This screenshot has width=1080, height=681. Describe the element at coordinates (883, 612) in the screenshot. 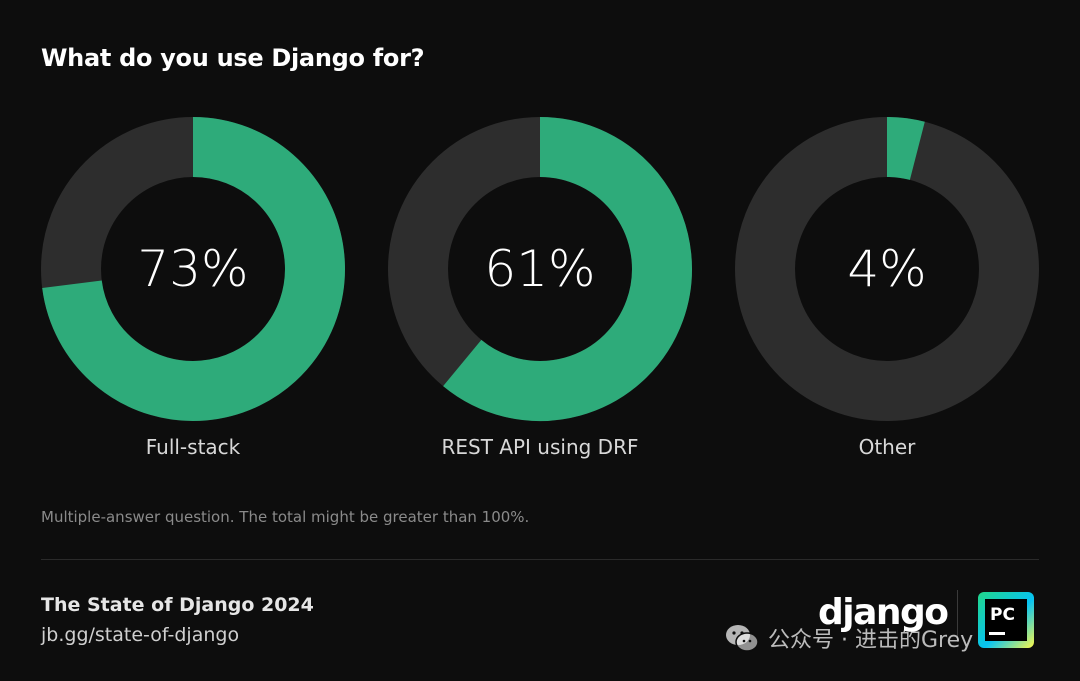

I see `django-logo: django` at that location.